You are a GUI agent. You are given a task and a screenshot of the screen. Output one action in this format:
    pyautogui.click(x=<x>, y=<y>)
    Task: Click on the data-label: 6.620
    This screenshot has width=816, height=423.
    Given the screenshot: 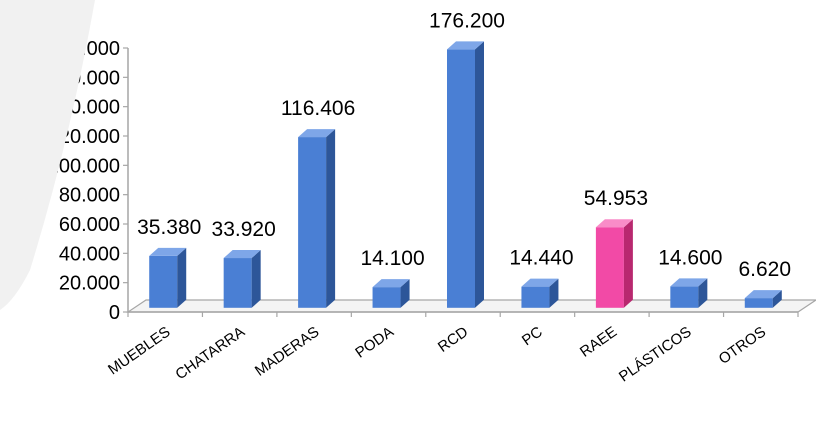 What is the action you would take?
    pyautogui.click(x=764, y=269)
    